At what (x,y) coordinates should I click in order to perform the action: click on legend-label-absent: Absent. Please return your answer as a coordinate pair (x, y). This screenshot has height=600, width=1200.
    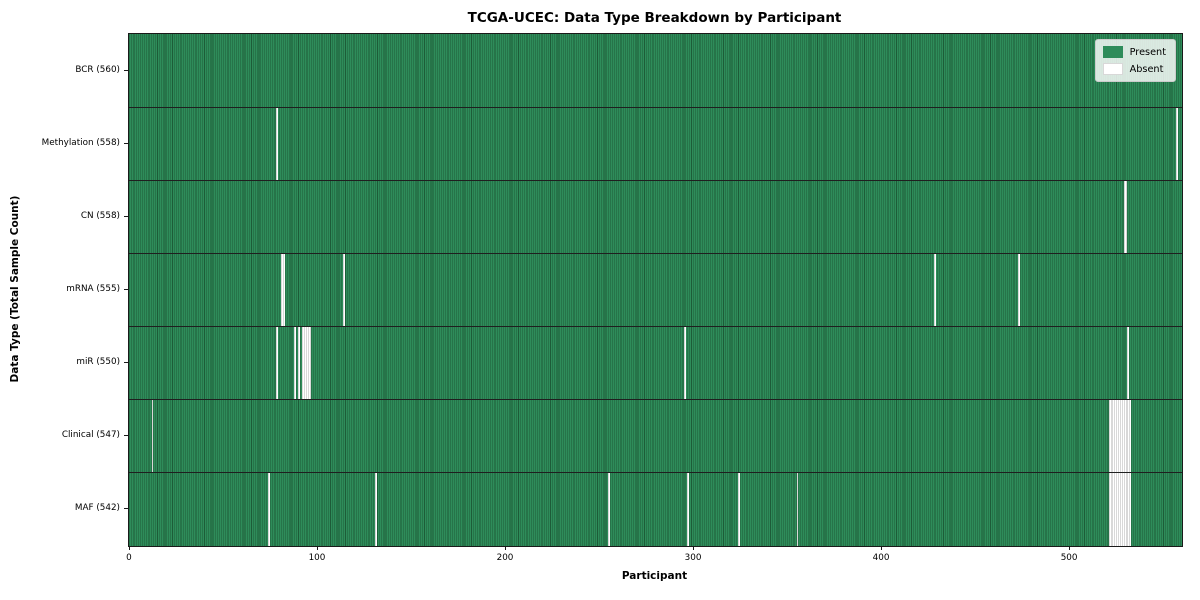
    Looking at the image, I should click on (1146, 69).